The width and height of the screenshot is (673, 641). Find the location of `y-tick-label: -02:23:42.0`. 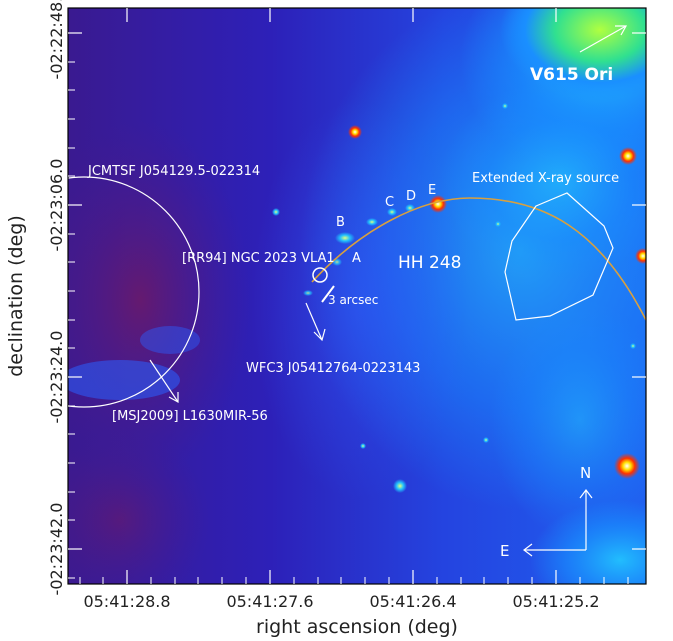

y-tick-label: -02:23:42.0 is located at coordinates (56, 549).